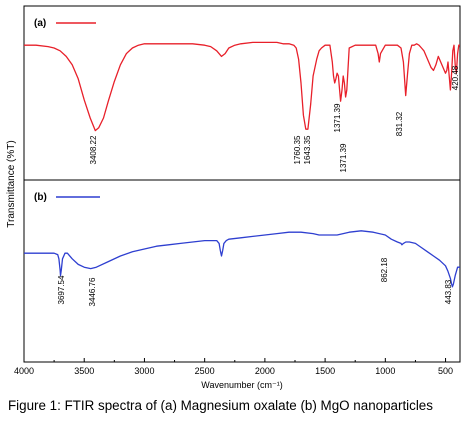 The height and width of the screenshot is (422, 474). I want to click on peak-label: 420.48, so click(455, 77).